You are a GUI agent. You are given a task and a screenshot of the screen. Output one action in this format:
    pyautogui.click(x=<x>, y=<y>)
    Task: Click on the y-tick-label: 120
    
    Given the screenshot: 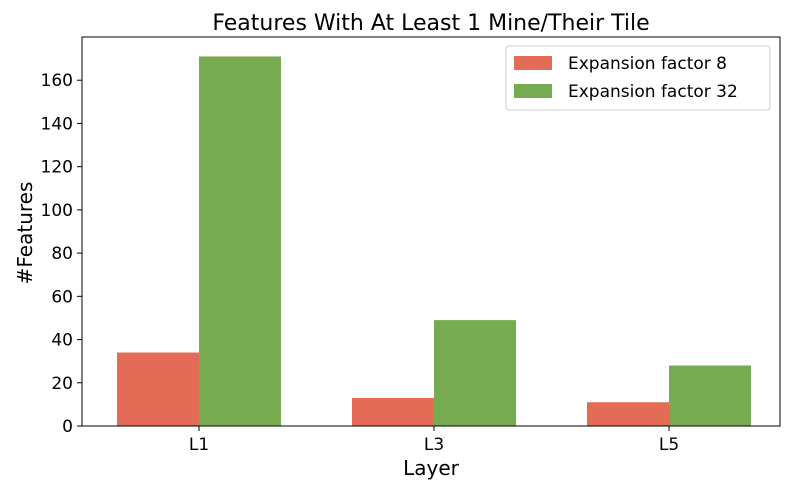 What is the action you would take?
    pyautogui.click(x=57, y=168)
    